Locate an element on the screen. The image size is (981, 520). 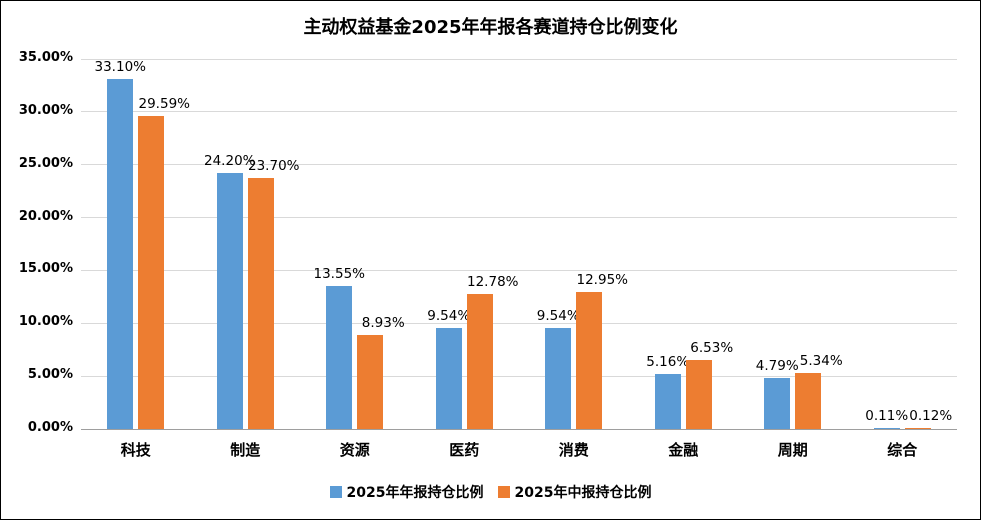
category-label: 制造 is located at coordinates (245, 450).